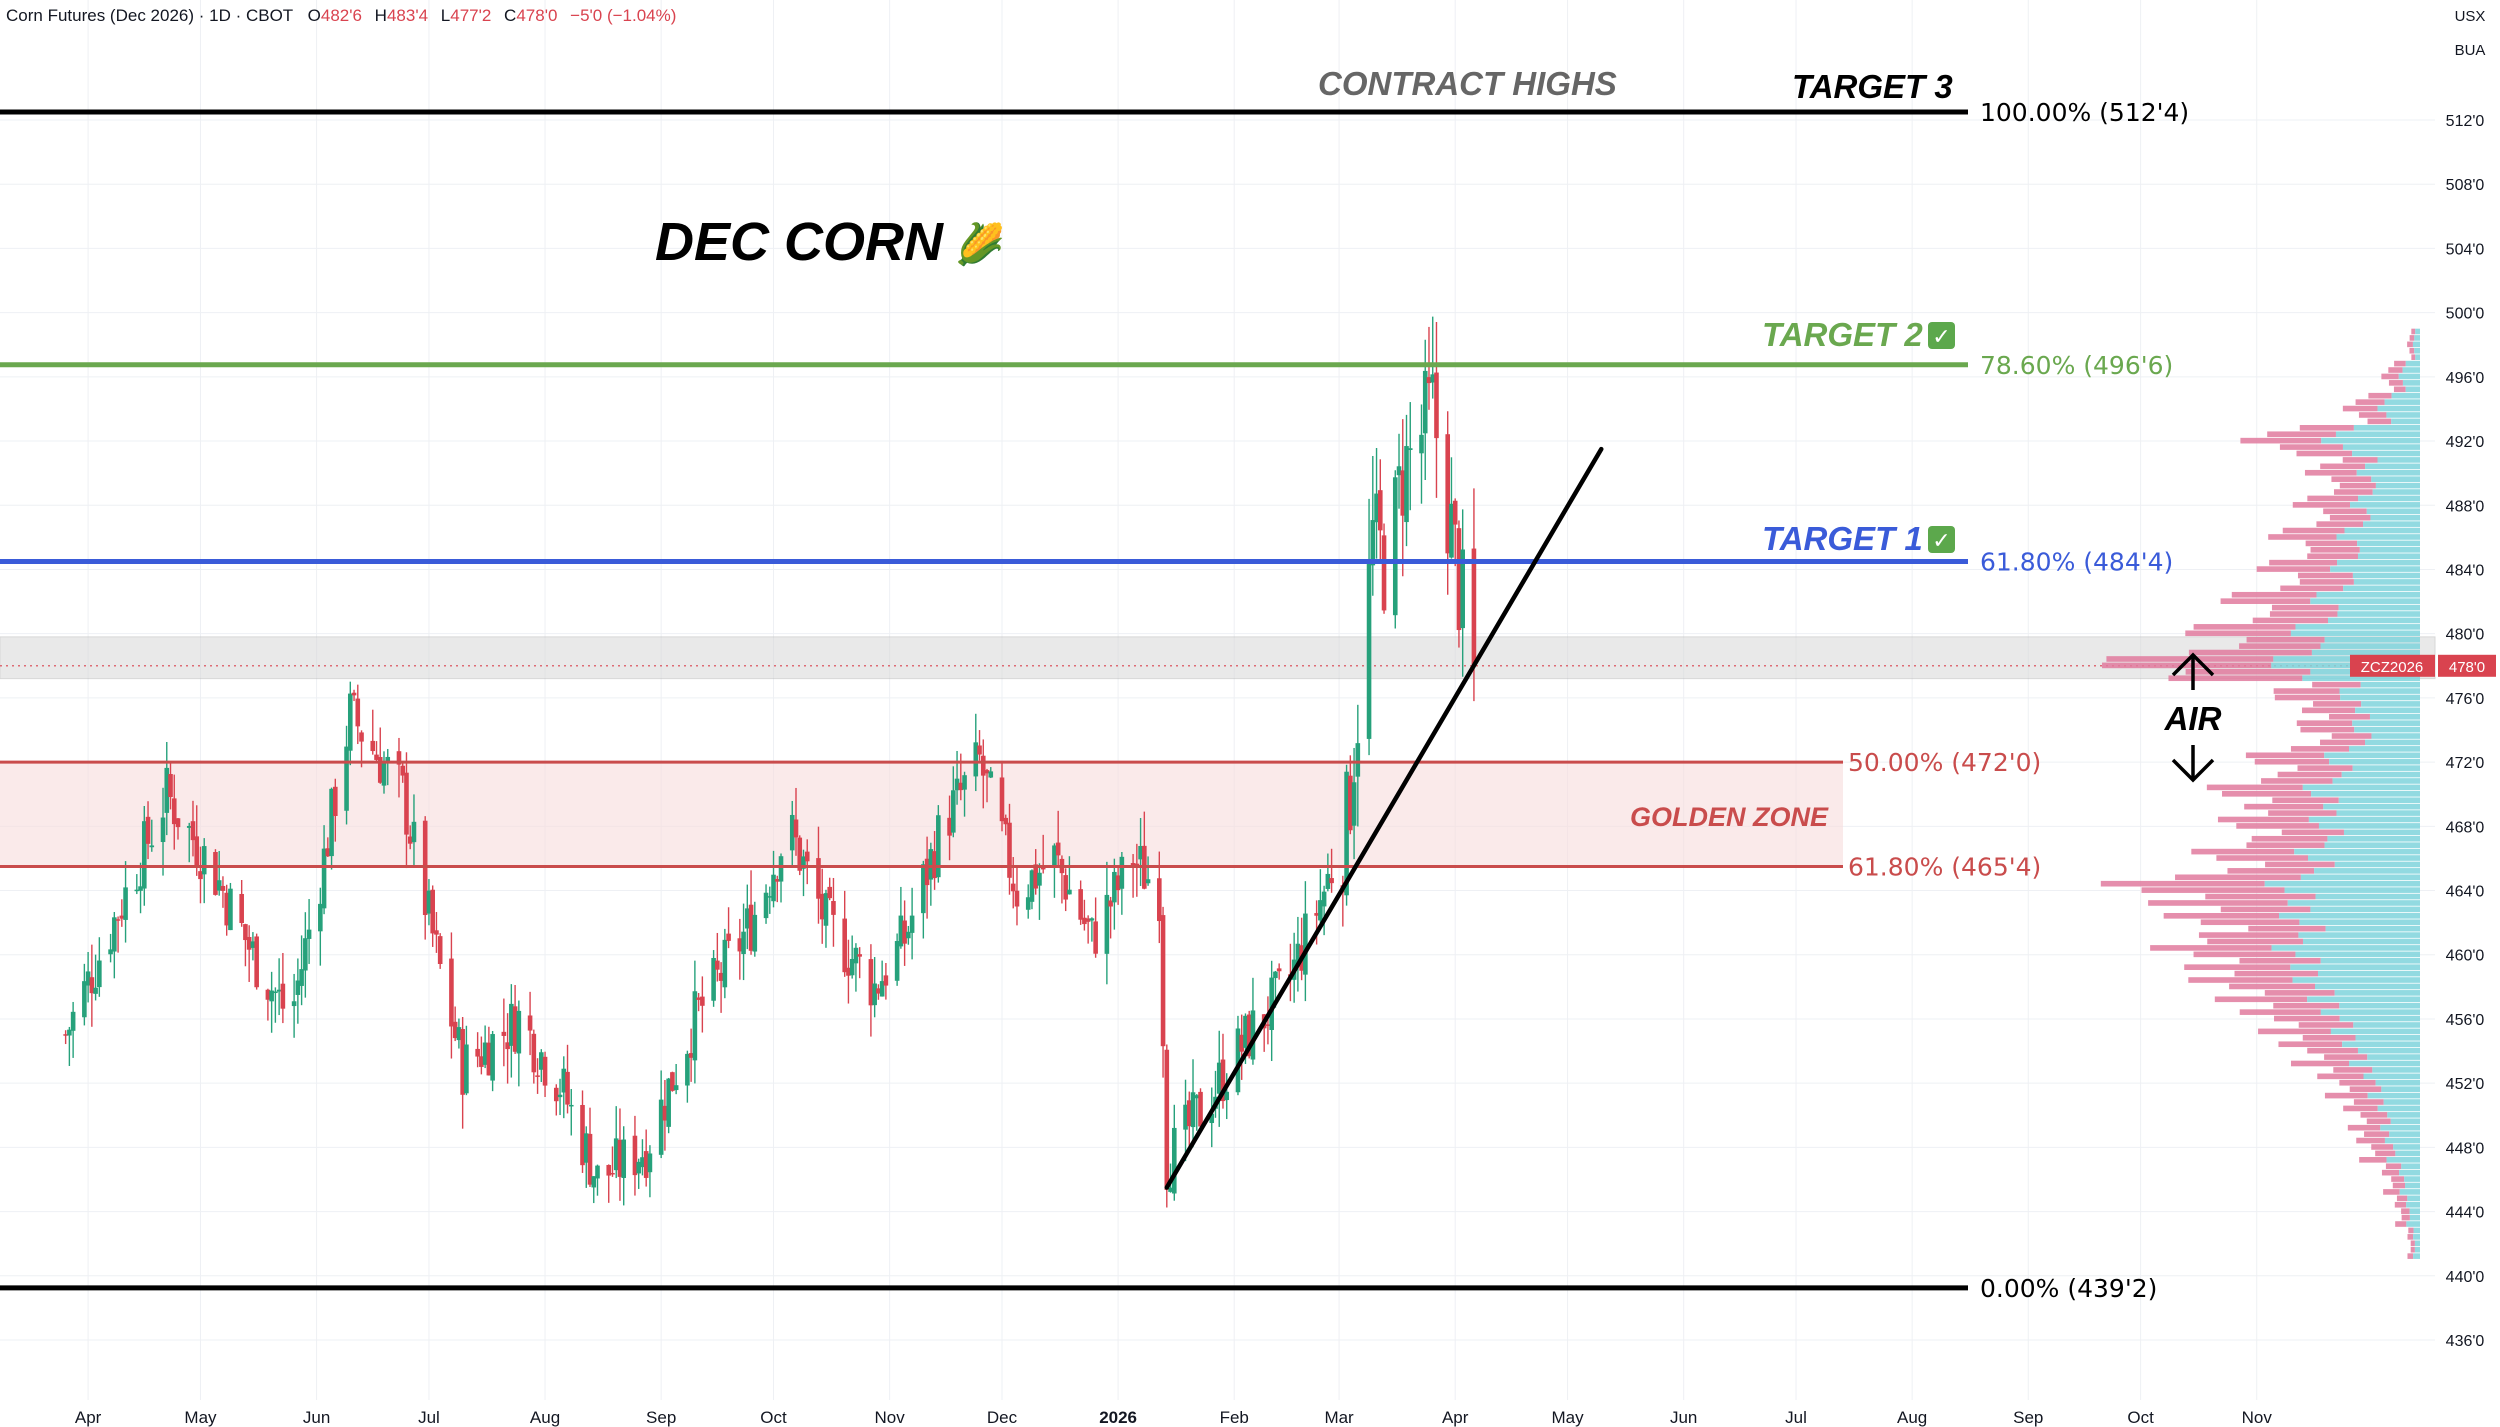 This screenshot has height=1427, width=2500. I want to click on trendline, so click(1384, 818).